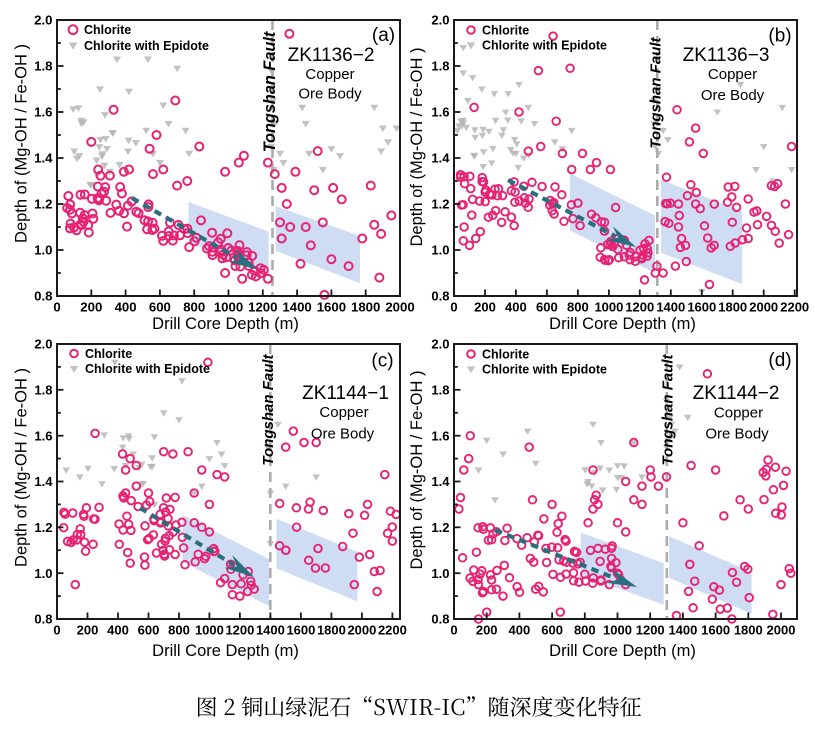 The width and height of the screenshot is (815, 735). What do you see at coordinates (383, 35) in the screenshot?
I see `svg-text: (a)` at bounding box center [383, 35].